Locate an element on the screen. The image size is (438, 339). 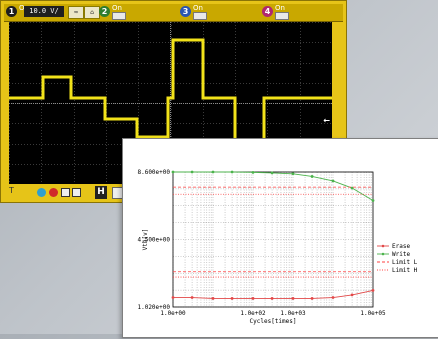
run-status-icon is located at coordinates (41, 192).